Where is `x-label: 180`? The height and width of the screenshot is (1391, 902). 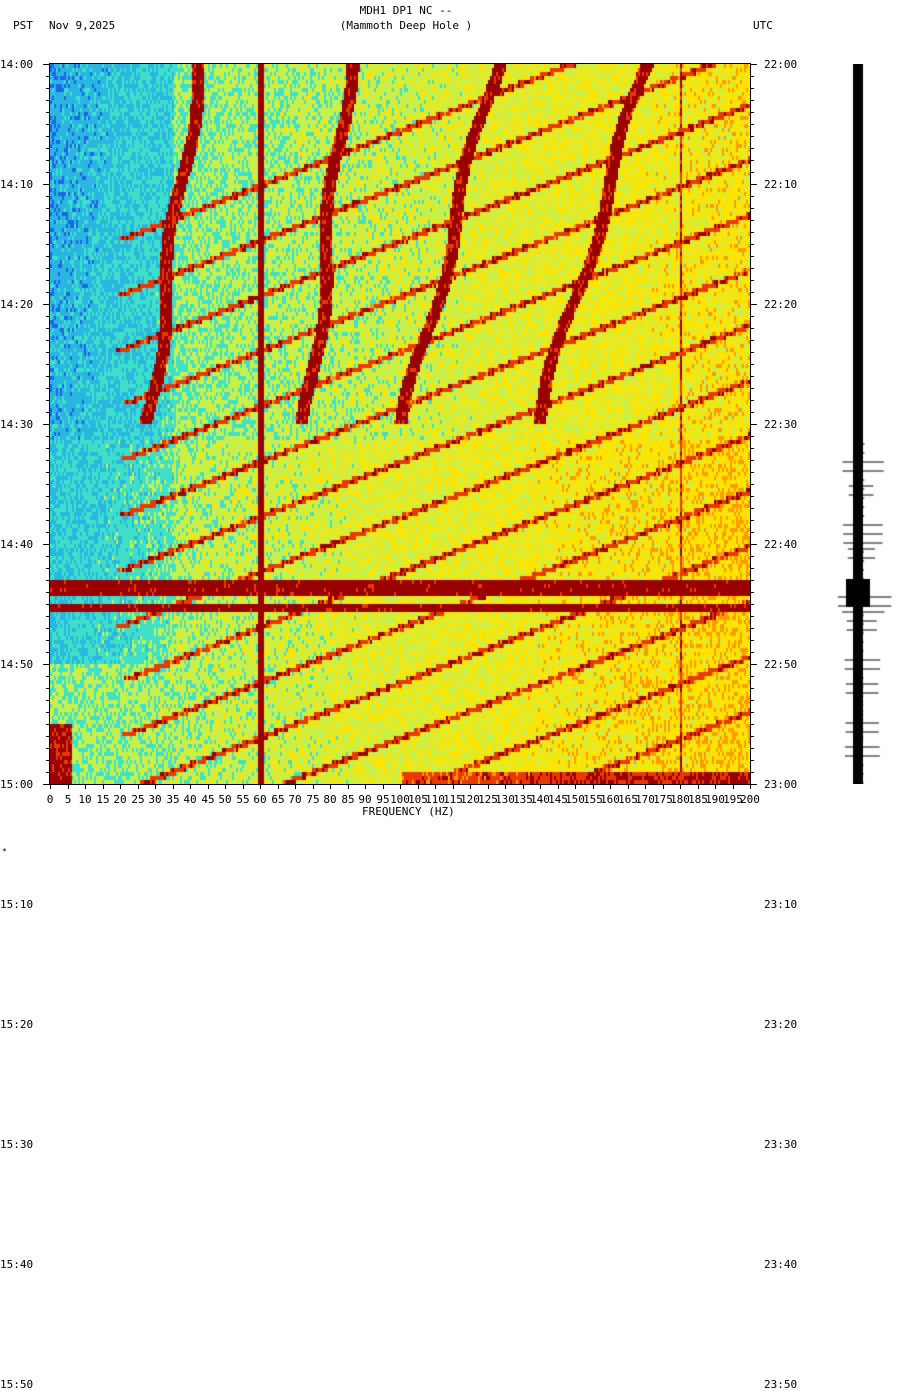 x-label: 180 is located at coordinates (680, 799).